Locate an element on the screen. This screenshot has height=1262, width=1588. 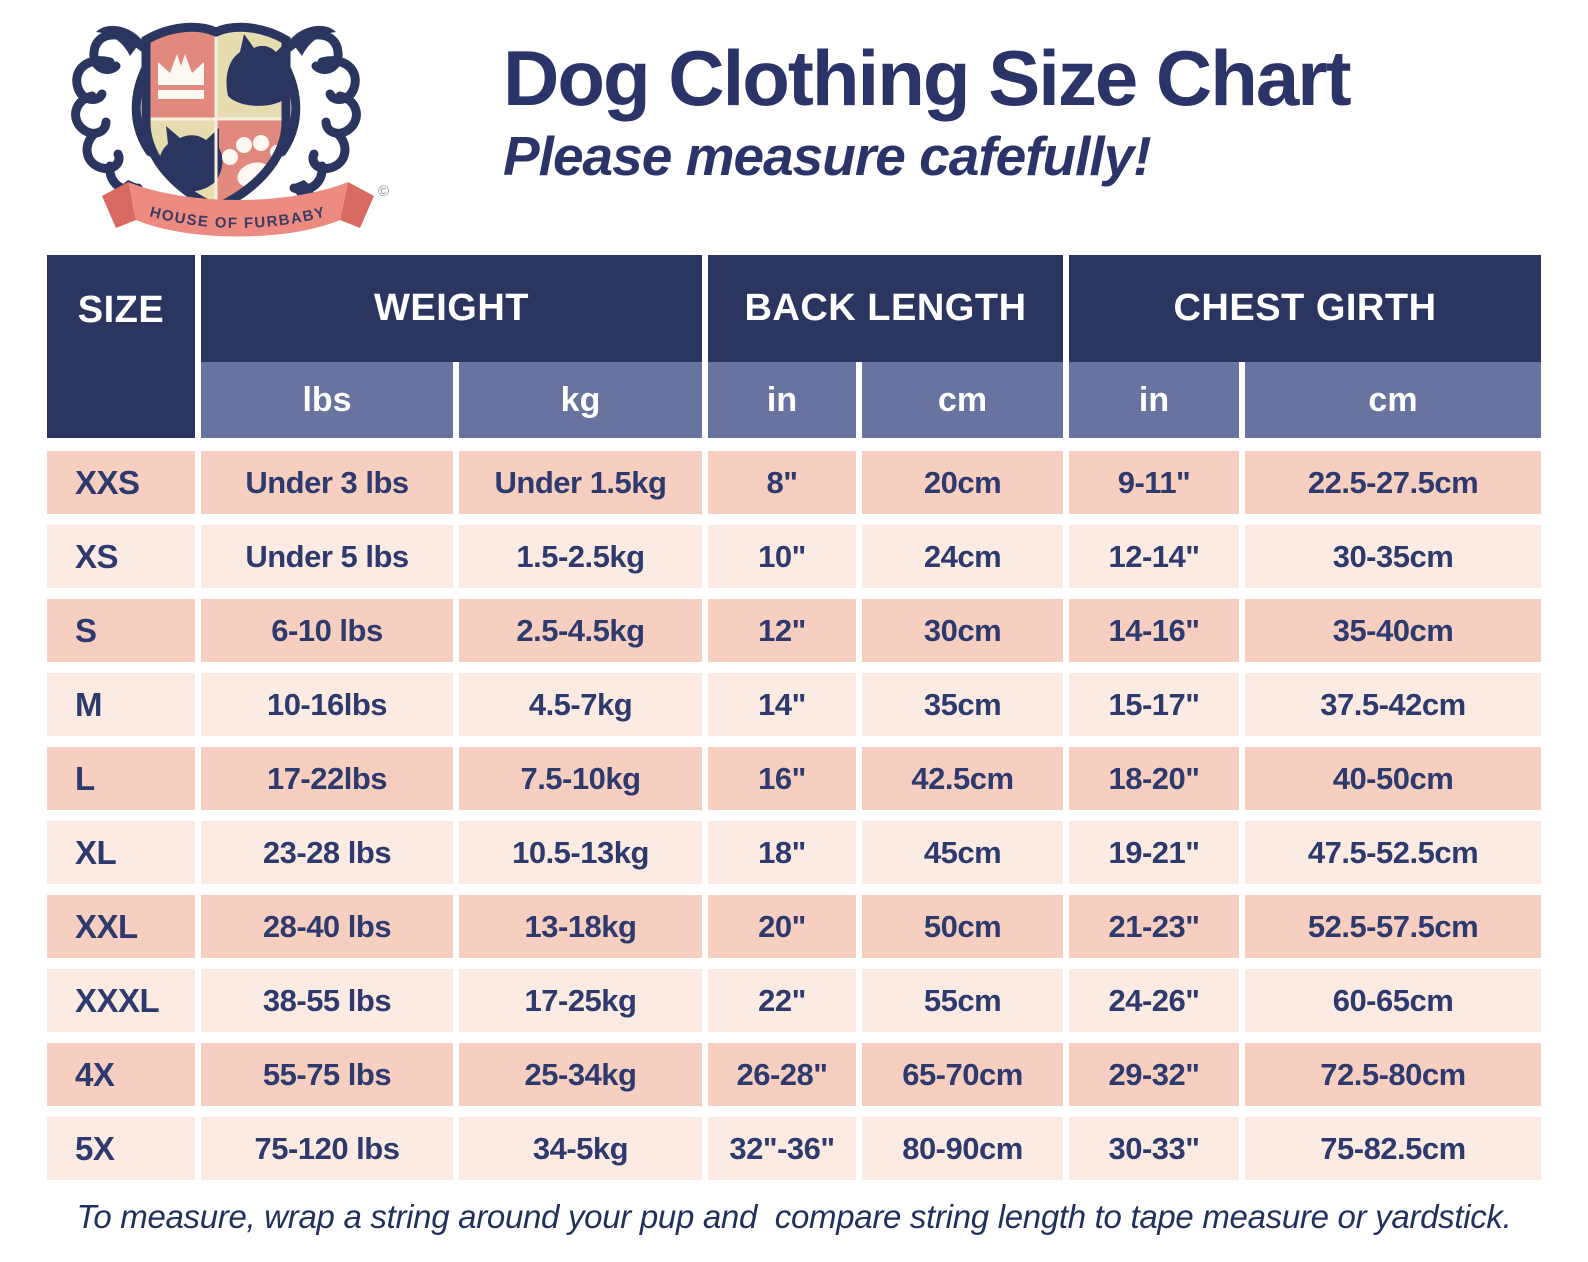
cell-4x-size: 4X is located at coordinates (121, 1074).